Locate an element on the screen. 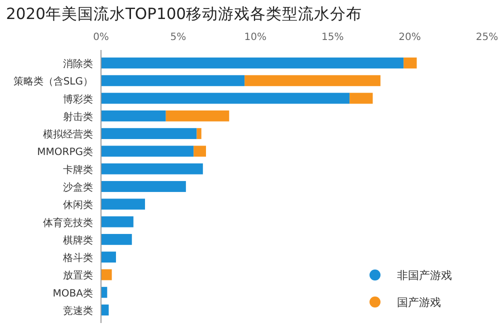 Image resolution: width=500 pixels, height=331 pixels. y-tick-label: MMORPG类 is located at coordinates (65, 152).